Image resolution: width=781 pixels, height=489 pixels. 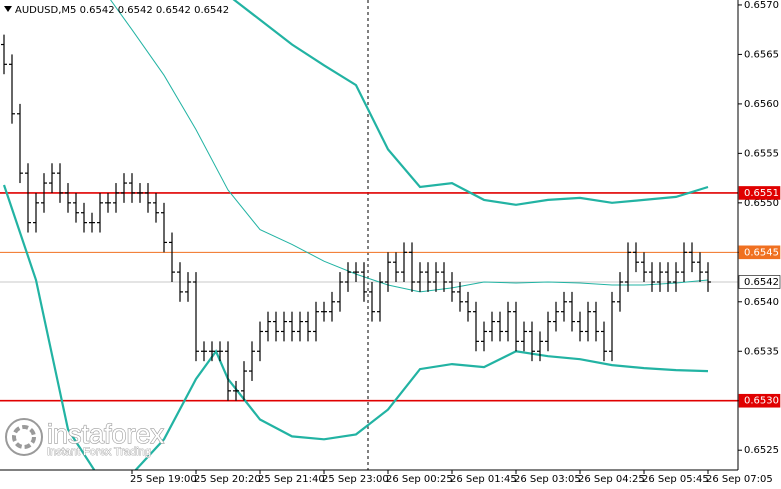 What do you see at coordinates (761, 104) in the screenshot?
I see `y-tick-label: 0.6560` at bounding box center [761, 104].